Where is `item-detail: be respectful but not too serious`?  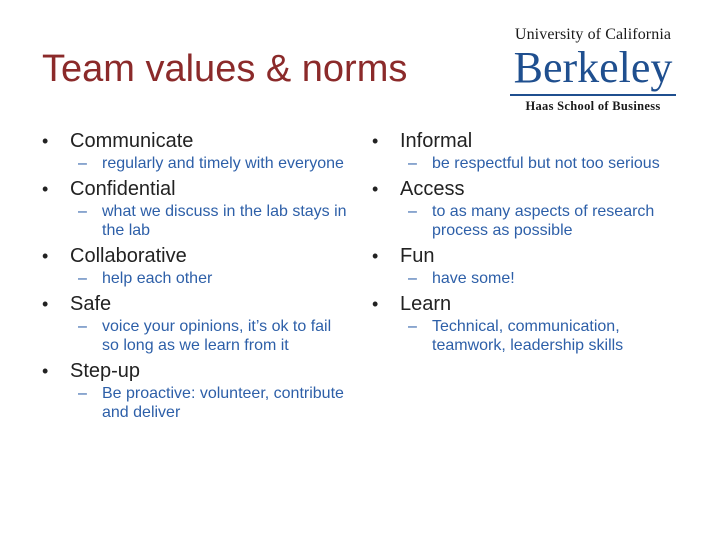 item-detail: be respectful but not too serious is located at coordinates (546, 163).